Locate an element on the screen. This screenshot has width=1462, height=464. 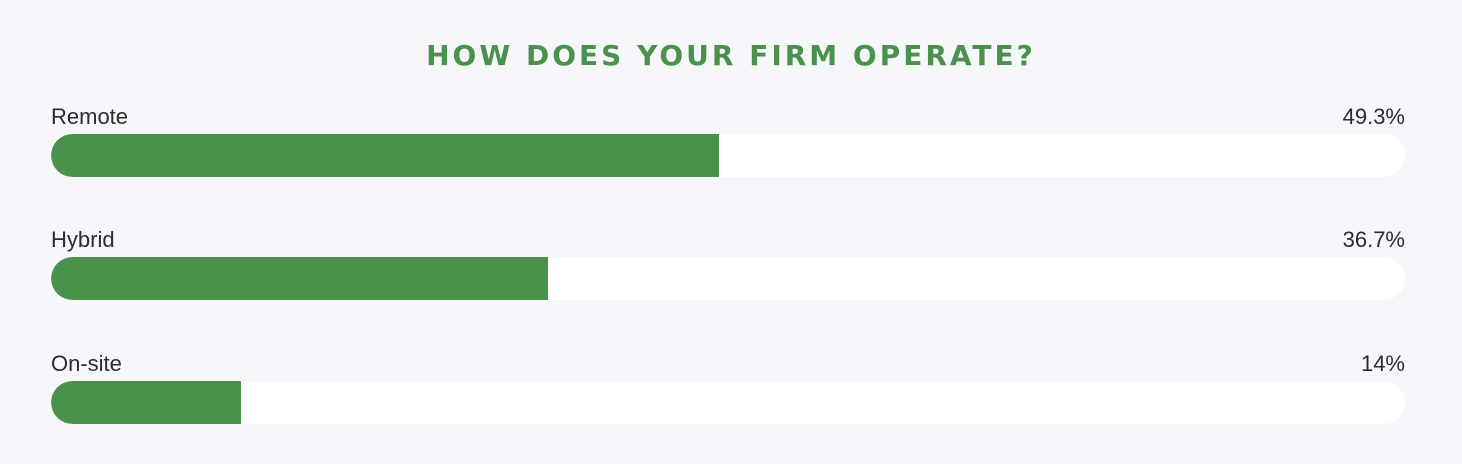
bar-fill-remote is located at coordinates (385, 155).